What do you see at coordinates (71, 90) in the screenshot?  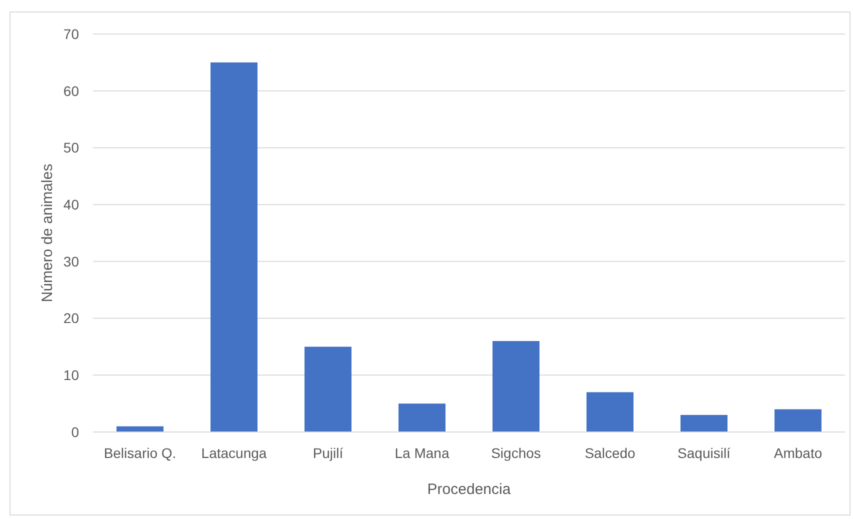 I see `y-tick-label: 60` at bounding box center [71, 90].